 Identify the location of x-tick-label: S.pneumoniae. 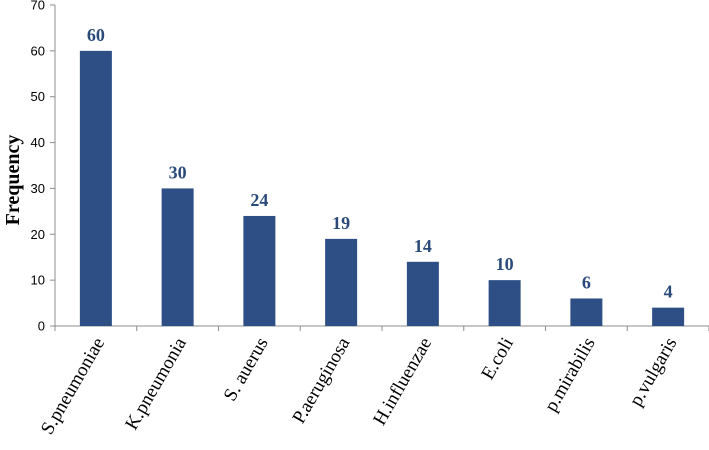
(73, 386).